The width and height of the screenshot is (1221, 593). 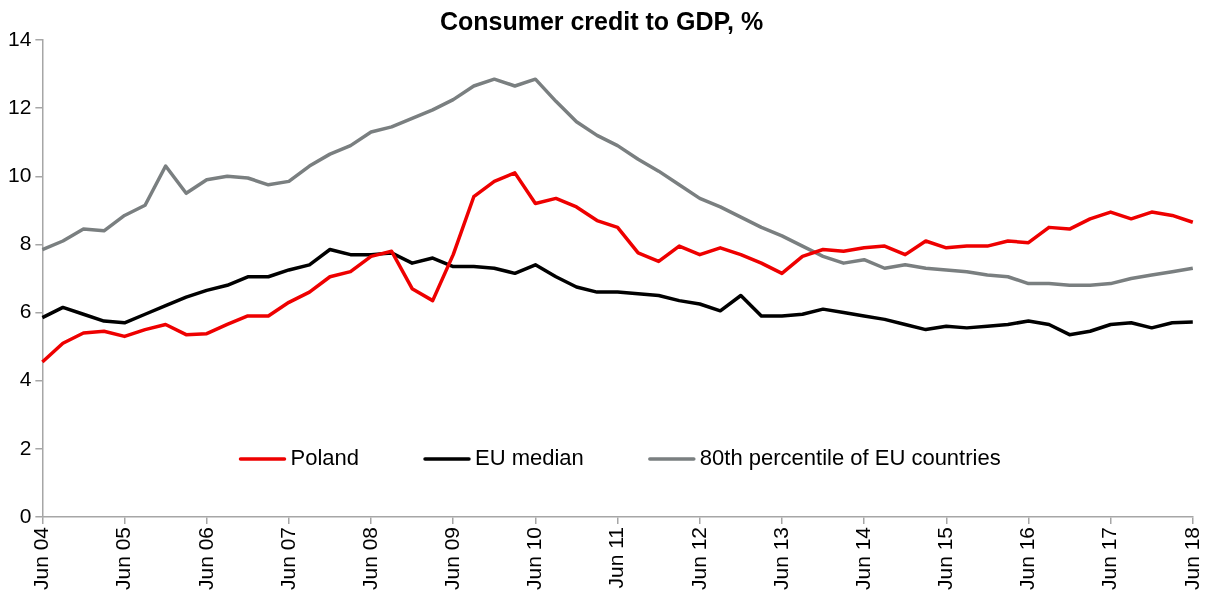 What do you see at coordinates (369, 558) in the screenshot?
I see `x-tick-label: Jun 08` at bounding box center [369, 558].